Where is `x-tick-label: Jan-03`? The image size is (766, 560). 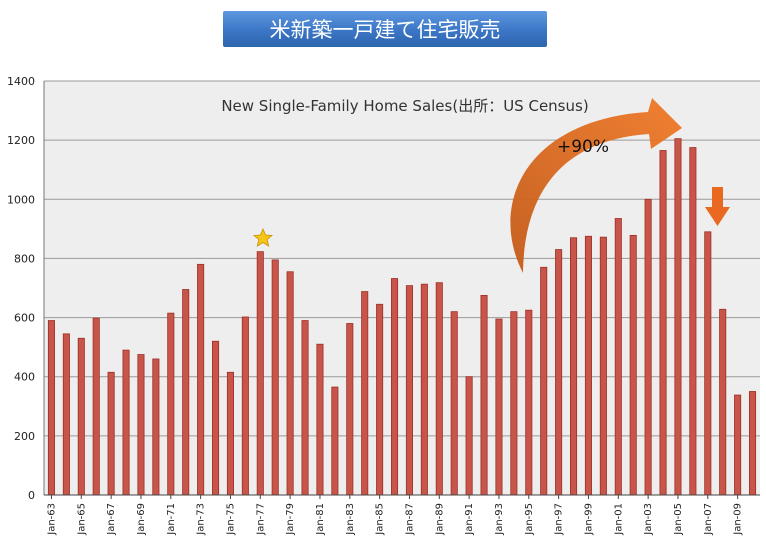 x-tick-label: Jan-03 is located at coordinates (648, 519).